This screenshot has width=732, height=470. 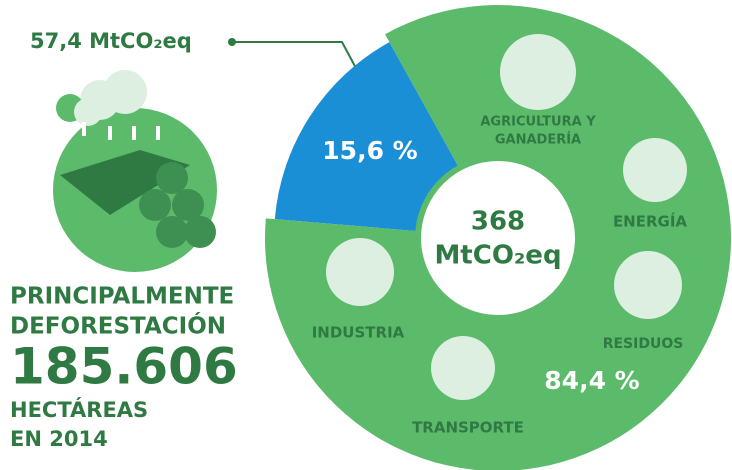 I want to click on annotation: 57,4 MtCO₂eq, so click(x=111, y=41).